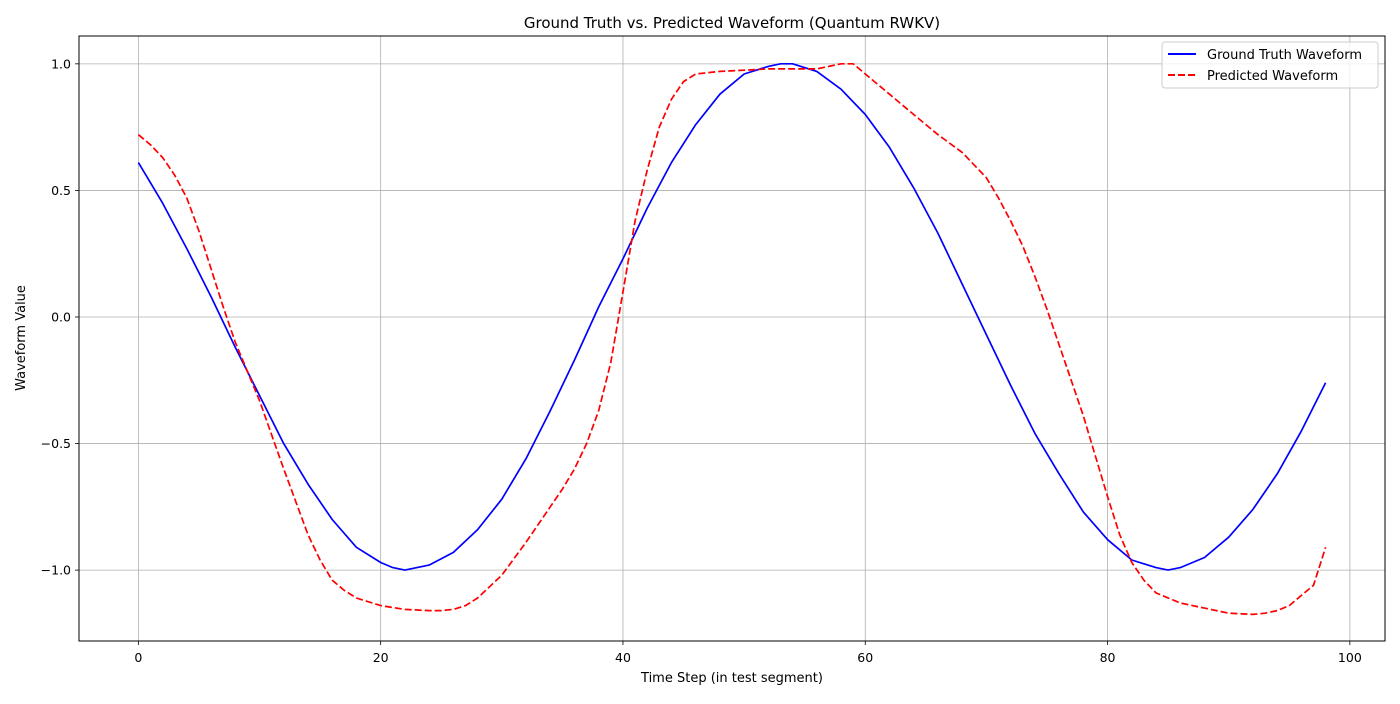 The height and width of the screenshot is (704, 1400). Describe the element at coordinates (56, 570) in the screenshot. I see `y-tick-label: −1.0` at that location.